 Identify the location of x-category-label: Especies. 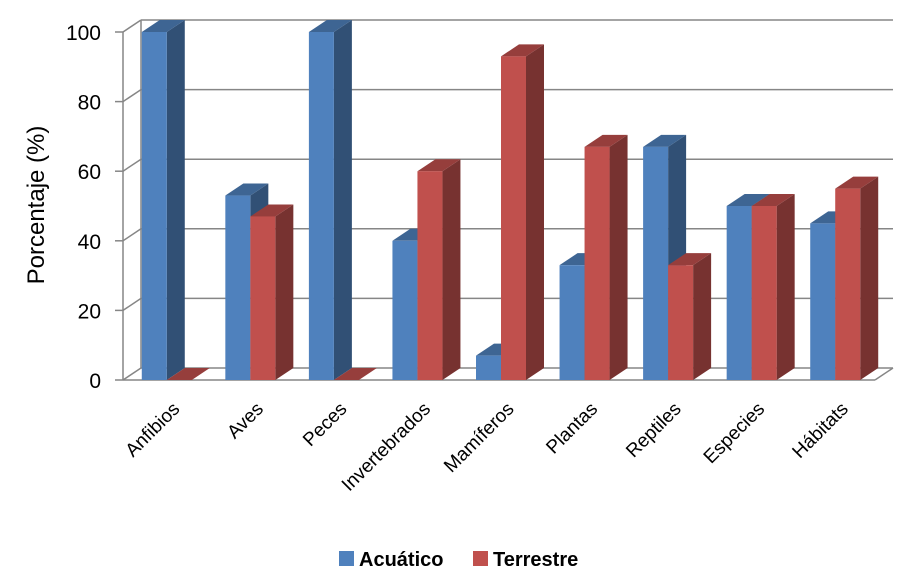
(734, 433).